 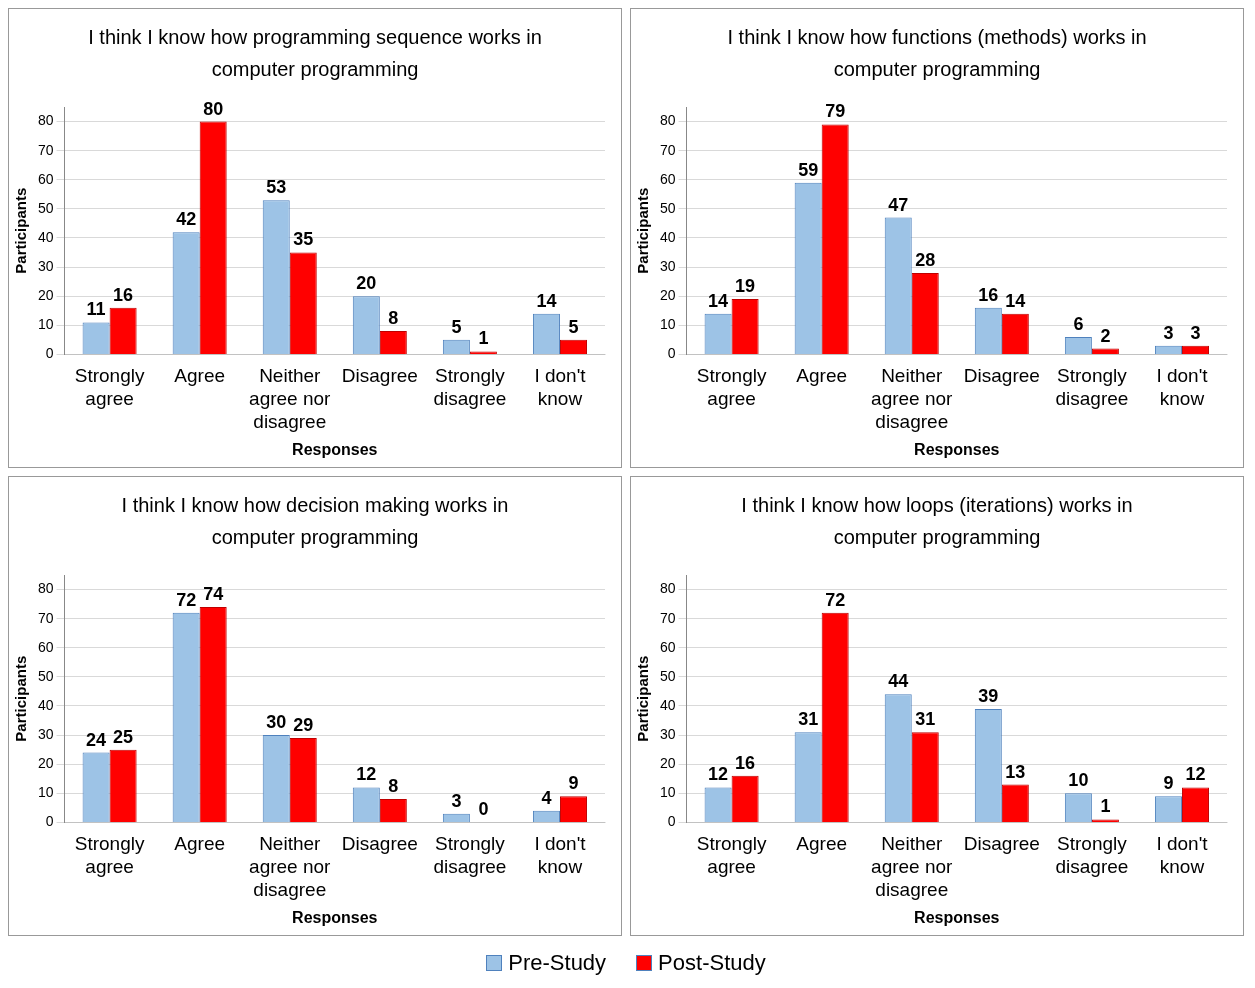 I want to click on data-label: 35, so click(x=303, y=239).